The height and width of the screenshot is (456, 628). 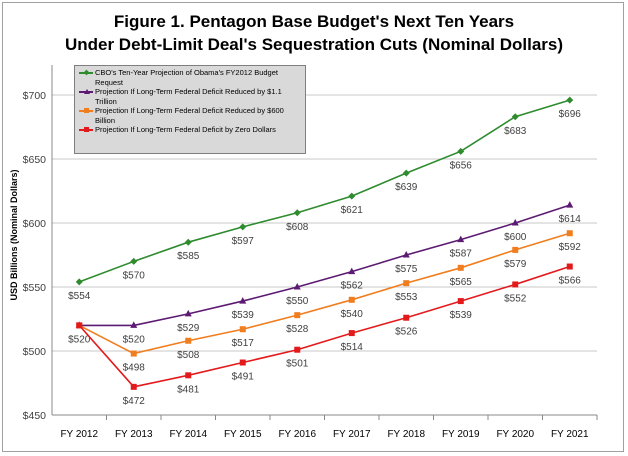 I want to click on data-label: $528, so click(x=297, y=329).